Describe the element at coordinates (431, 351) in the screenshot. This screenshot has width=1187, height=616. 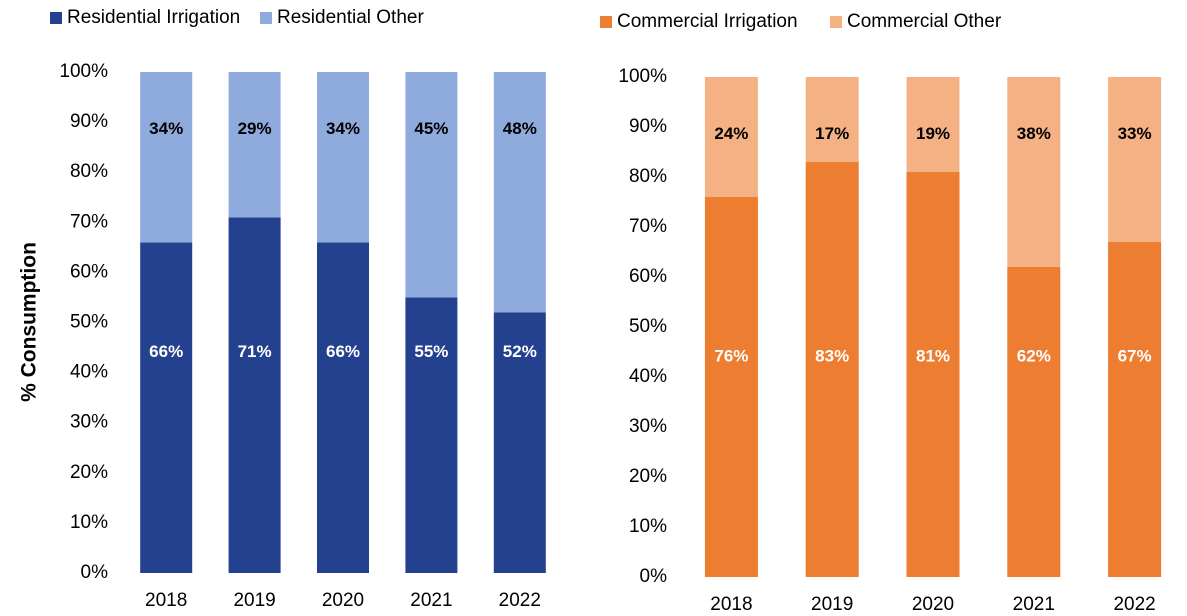
I see `data-label: 55%` at that location.